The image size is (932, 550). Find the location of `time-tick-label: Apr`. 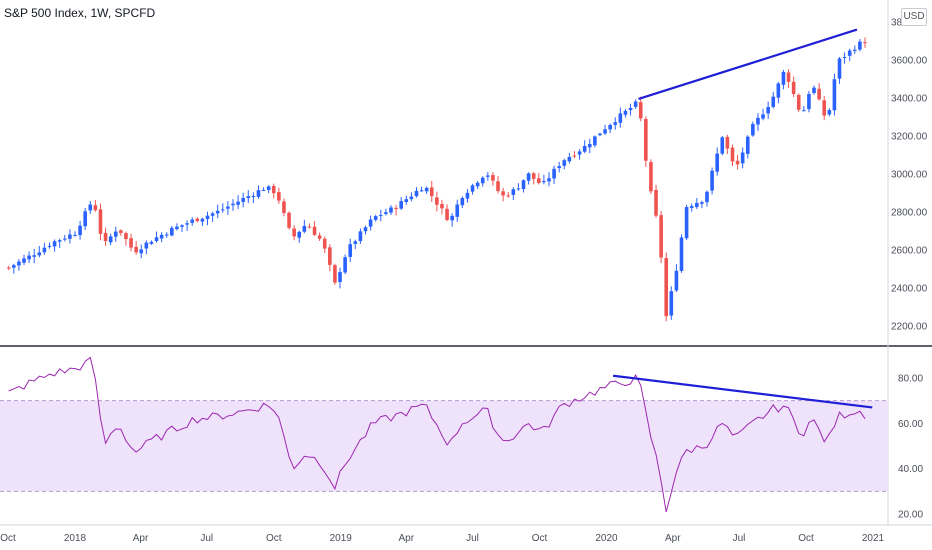

time-tick-label: Apr is located at coordinates (673, 538).